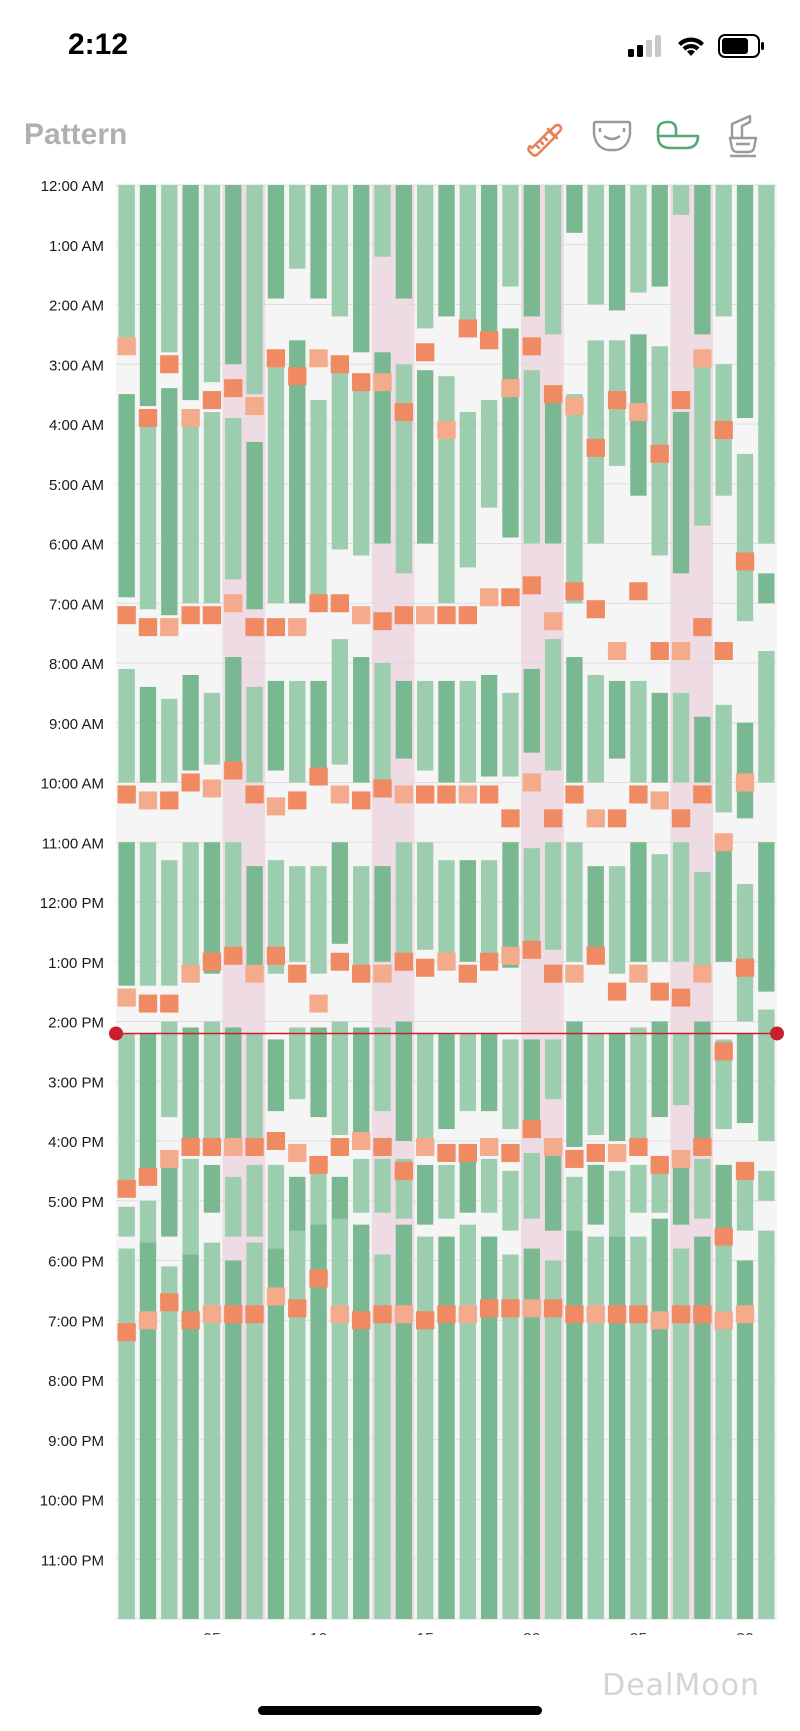 Image resolution: width=800 pixels, height=1731 pixels. I want to click on battery-icon, so click(741, 46).